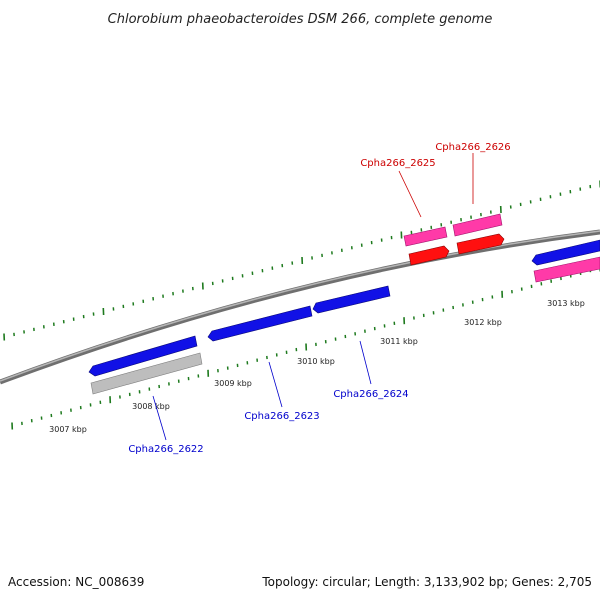 This screenshot has width=600, height=600. What do you see at coordinates (233, 383) in the screenshot?
I see `tick-label: 3009 kbp` at bounding box center [233, 383].